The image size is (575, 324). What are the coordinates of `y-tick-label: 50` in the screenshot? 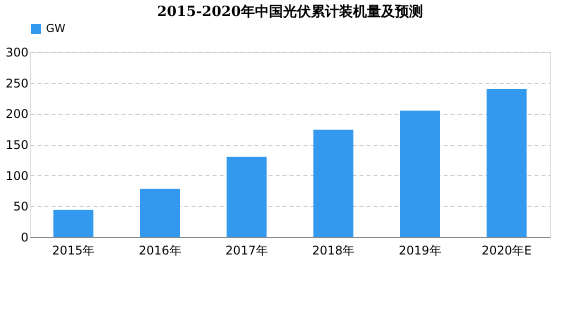 It's located at (20, 207).